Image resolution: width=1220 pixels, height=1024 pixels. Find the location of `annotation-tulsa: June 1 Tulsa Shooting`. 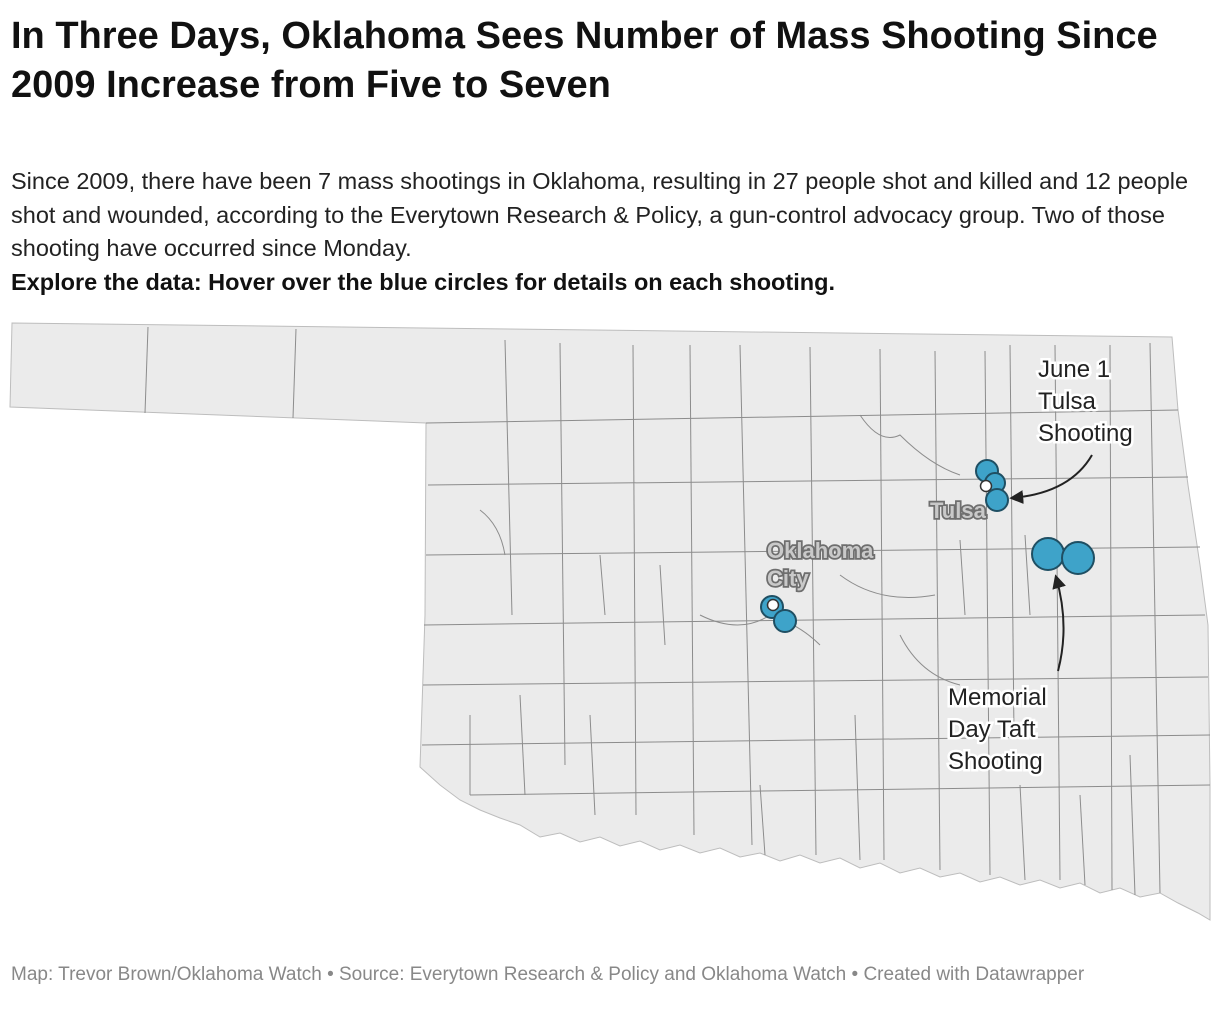

annotation-tulsa: June 1 Tulsa Shooting is located at coordinates (1085, 401).